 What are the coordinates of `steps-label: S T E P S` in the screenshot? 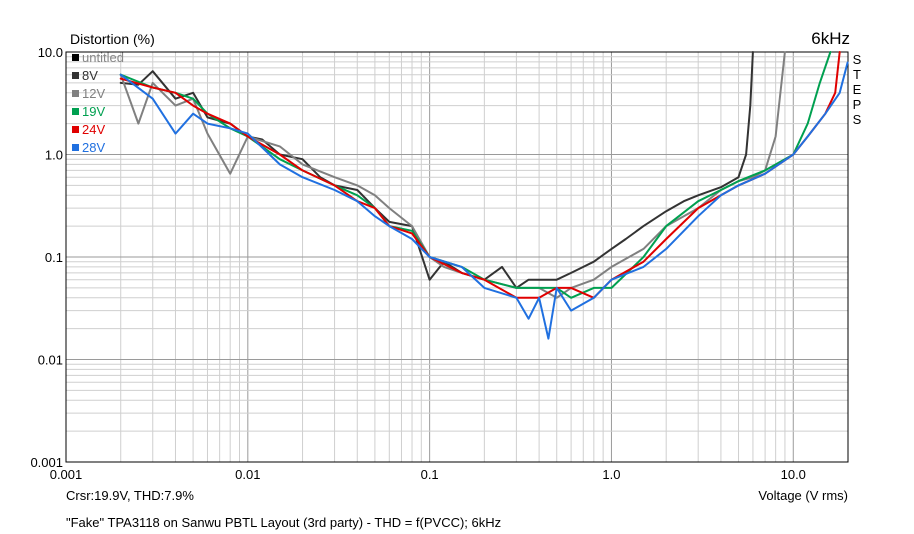 It's located at (857, 89).